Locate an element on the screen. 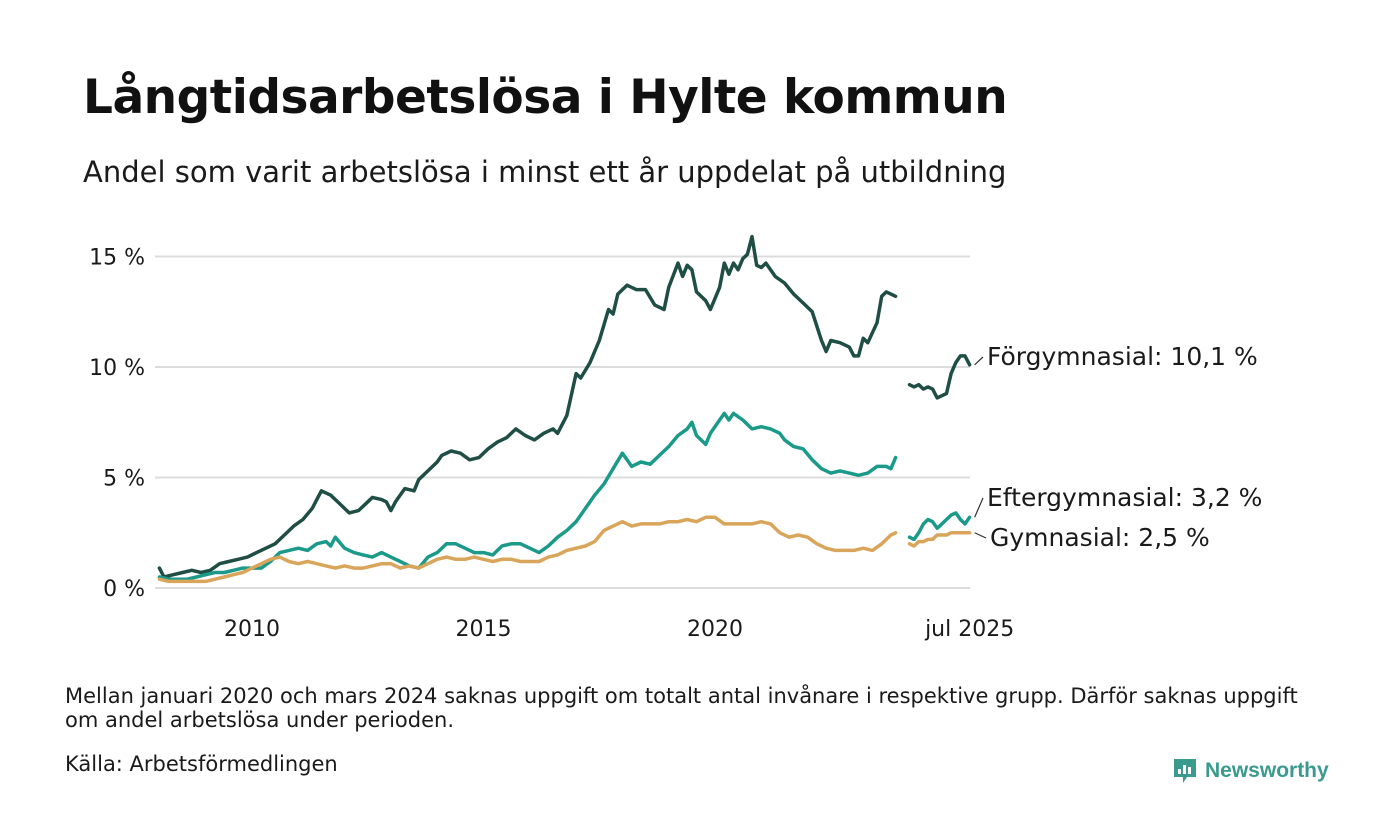  source-text: Källa: Arbetsförmedlingen is located at coordinates (201, 764).